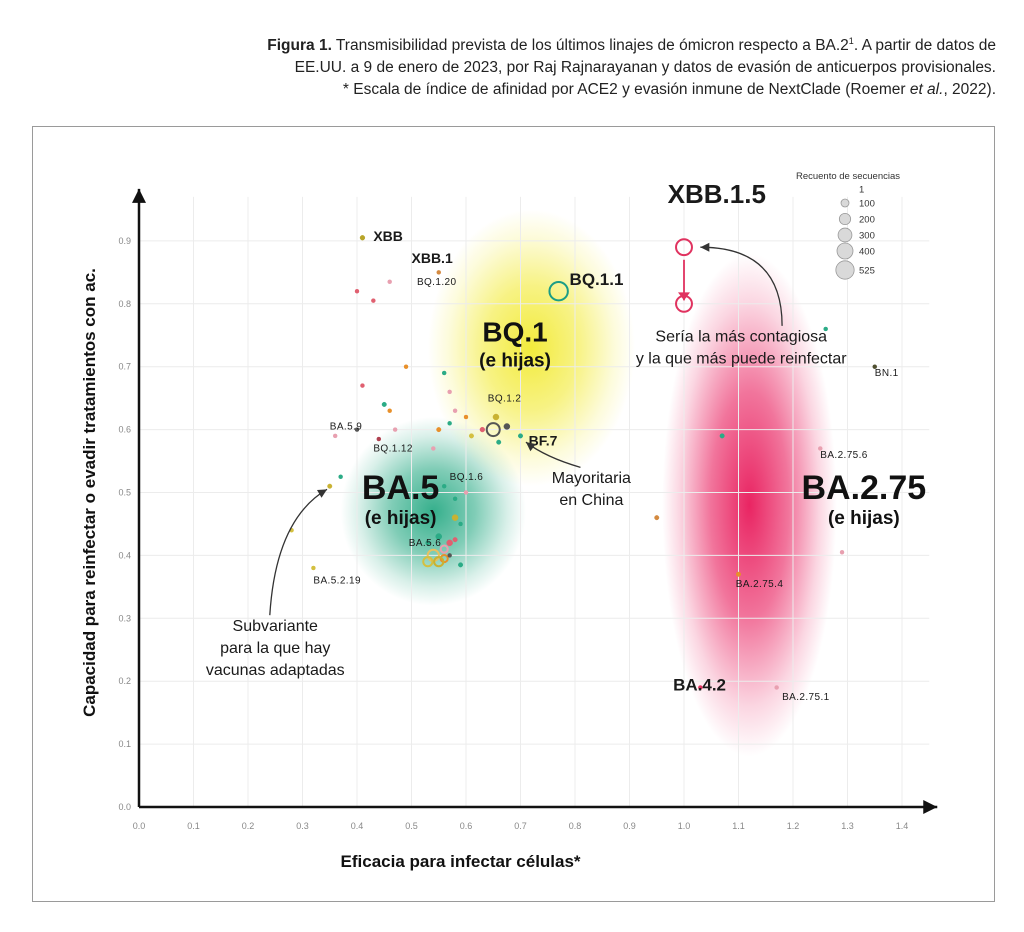 The image size is (1024, 932). Describe the element at coordinates (124, 618) in the screenshot. I see `y-tick-label: 0.3` at that location.